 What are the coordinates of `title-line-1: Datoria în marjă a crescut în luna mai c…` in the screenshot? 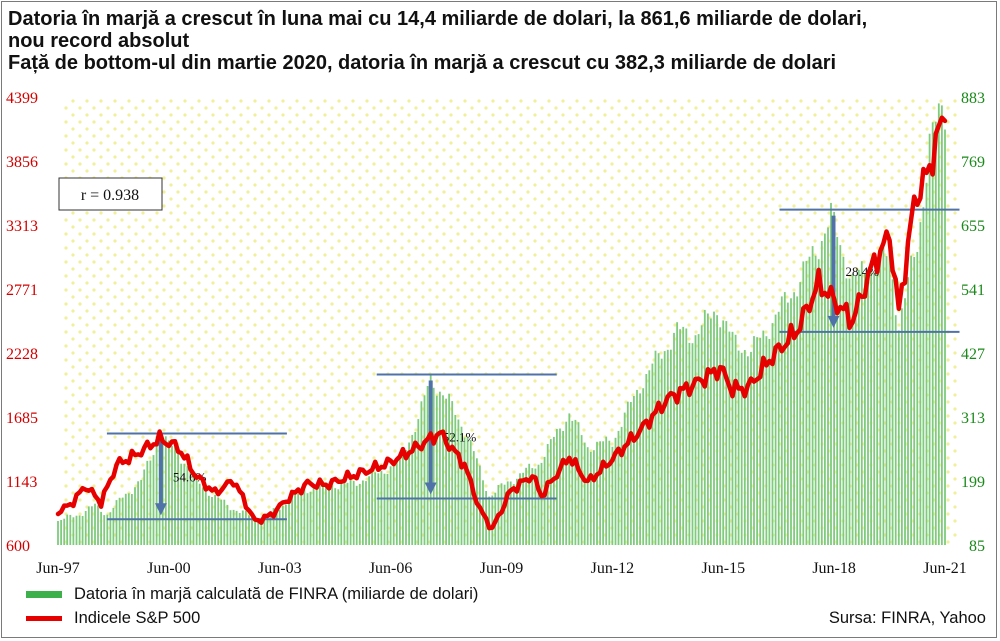 It's located at (438, 19).